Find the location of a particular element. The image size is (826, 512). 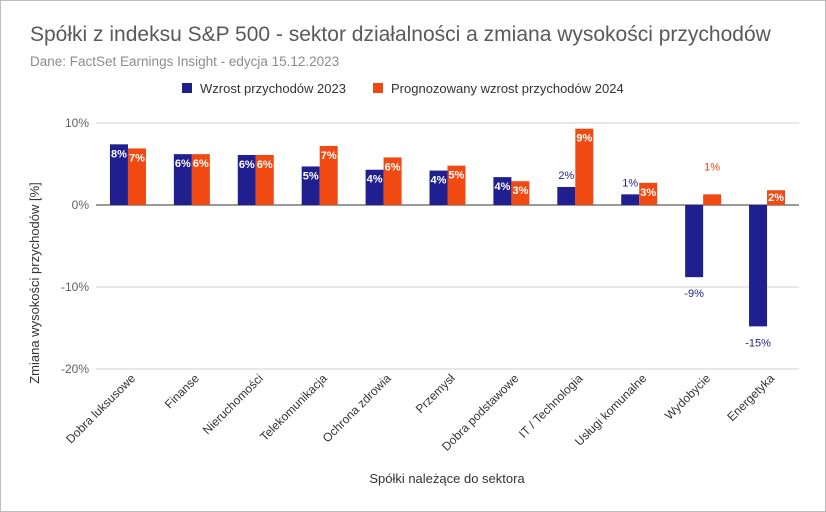

y-tick-label: -20% is located at coordinates (75, 369).